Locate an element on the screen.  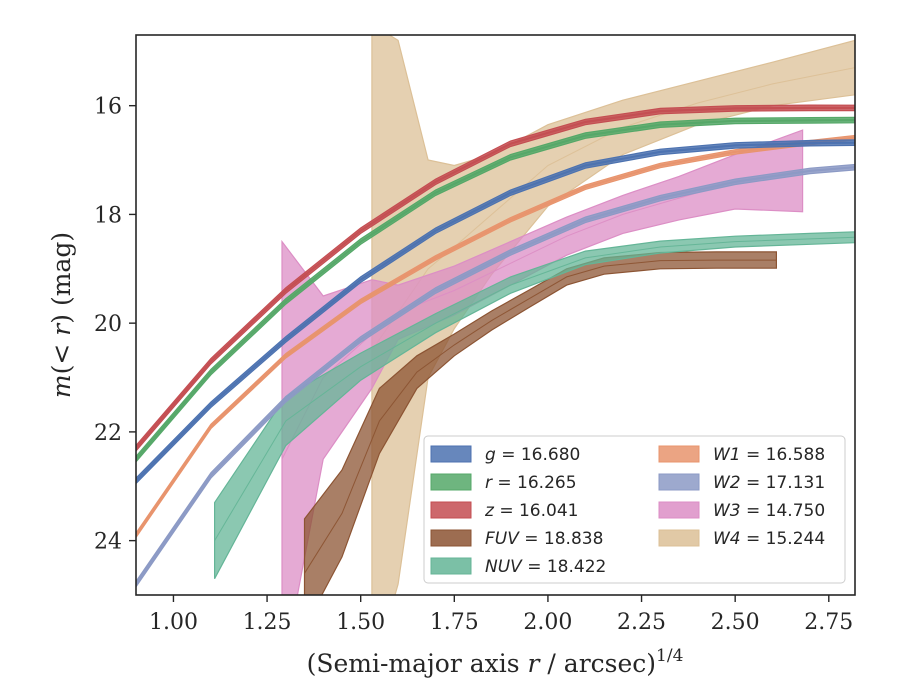
legend-label-r: r = 16.265 is located at coordinates (531, 483).